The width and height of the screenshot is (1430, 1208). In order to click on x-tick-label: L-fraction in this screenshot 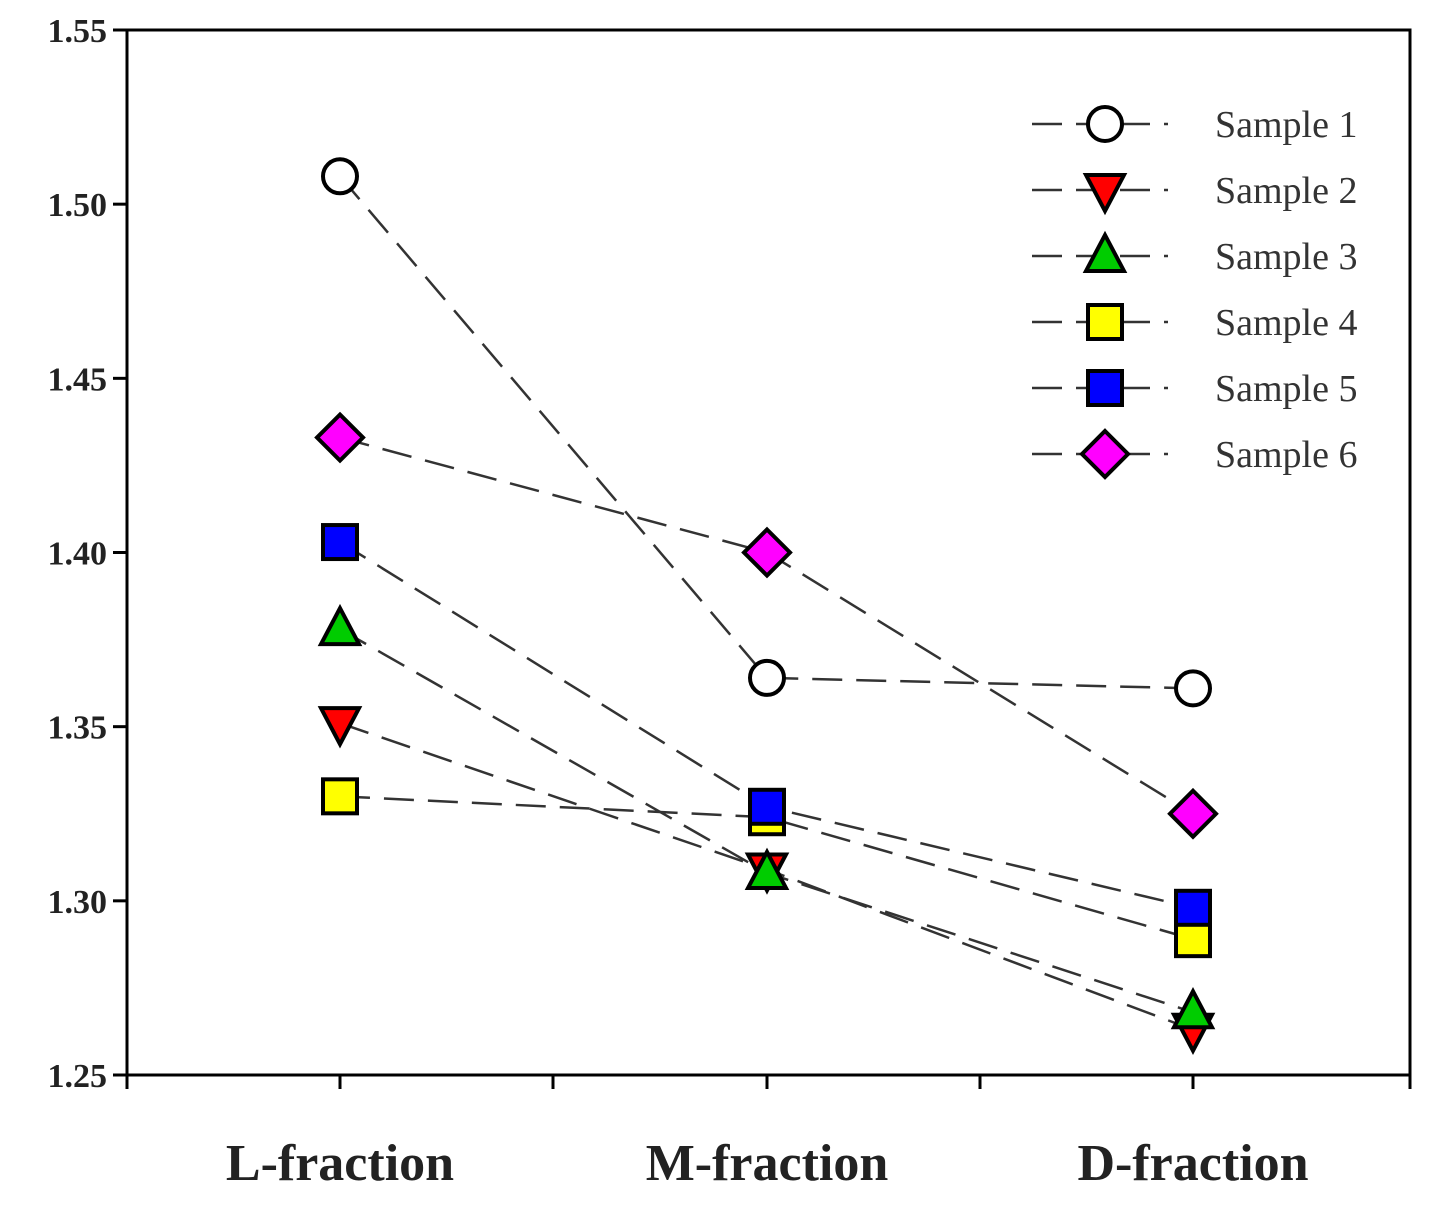, I will do `click(340, 1163)`.